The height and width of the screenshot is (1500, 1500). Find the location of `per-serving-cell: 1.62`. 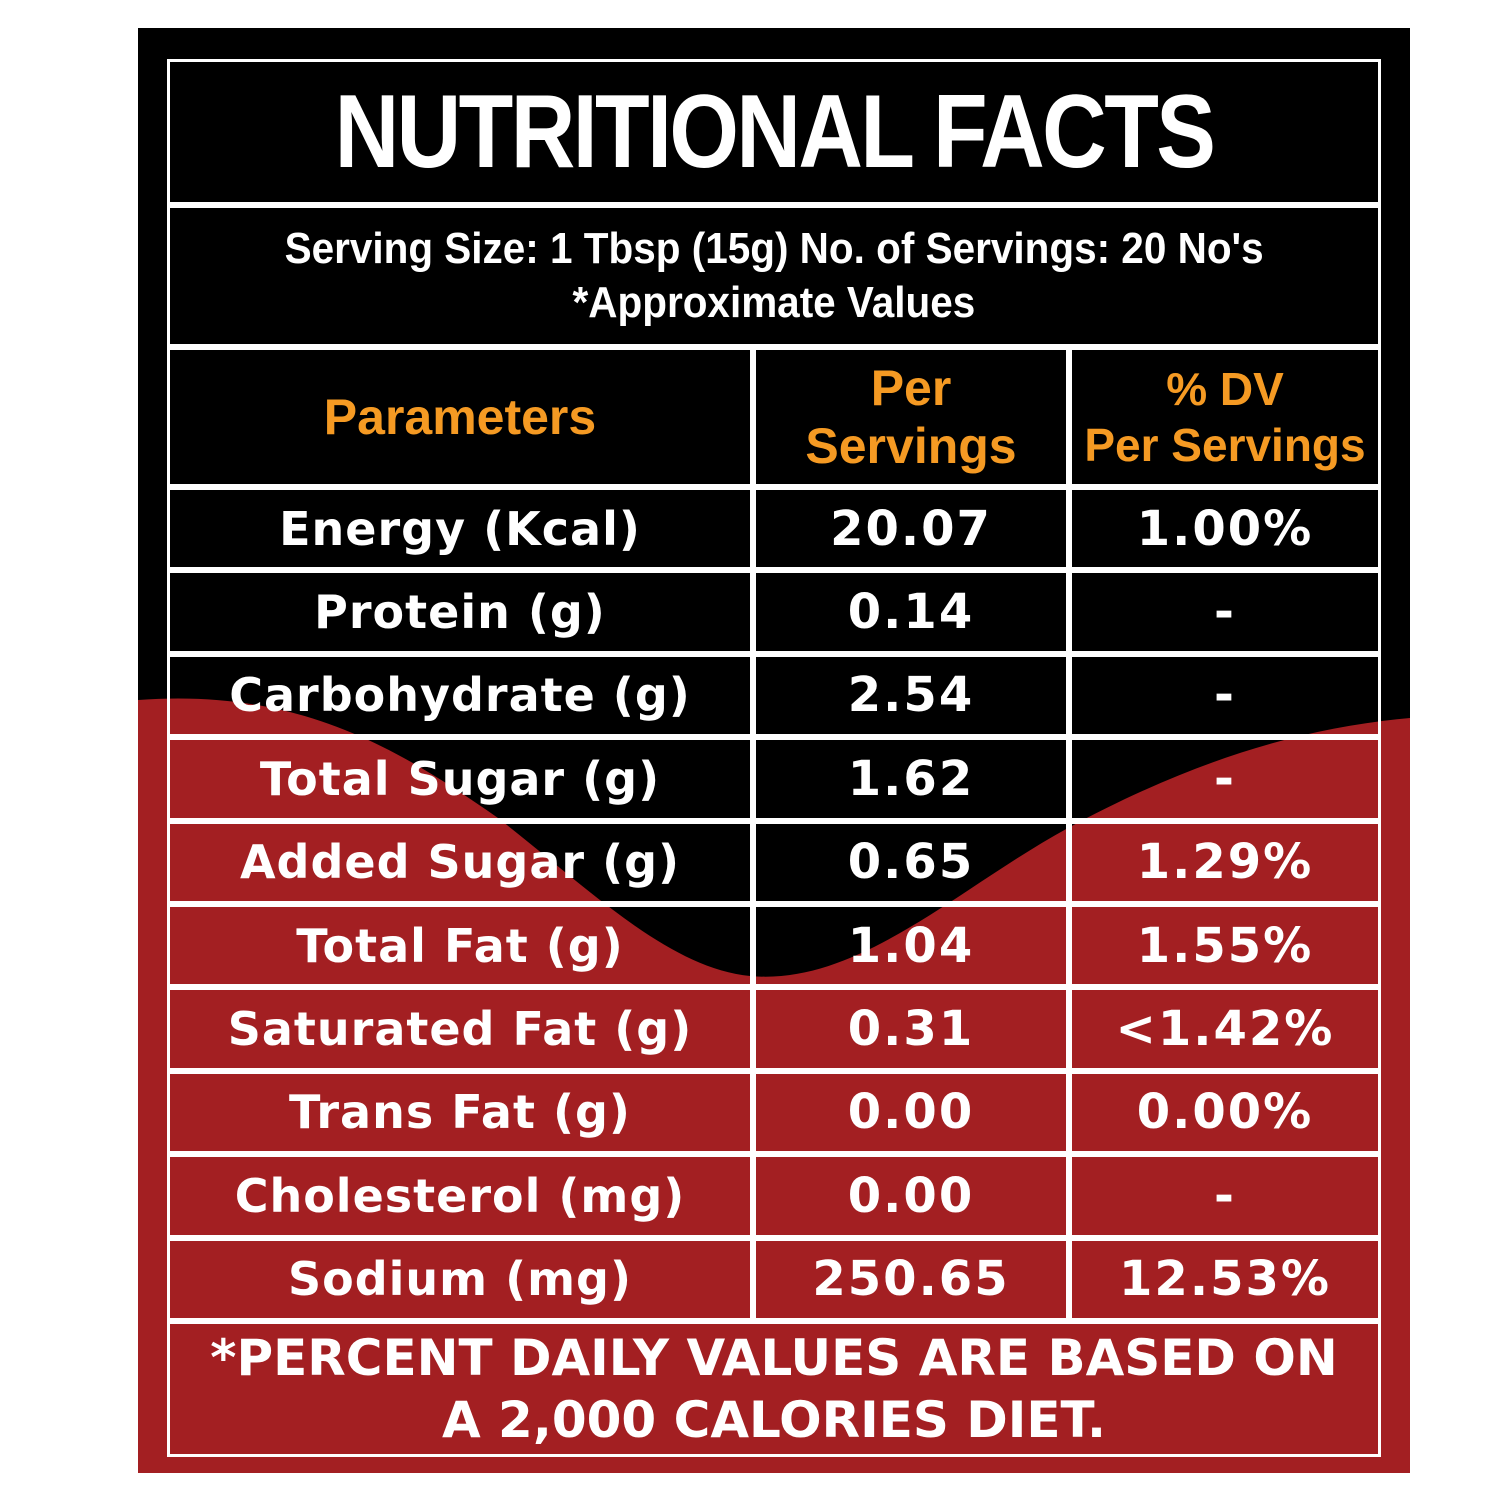

per-serving-cell: 1.62 is located at coordinates (911, 778).